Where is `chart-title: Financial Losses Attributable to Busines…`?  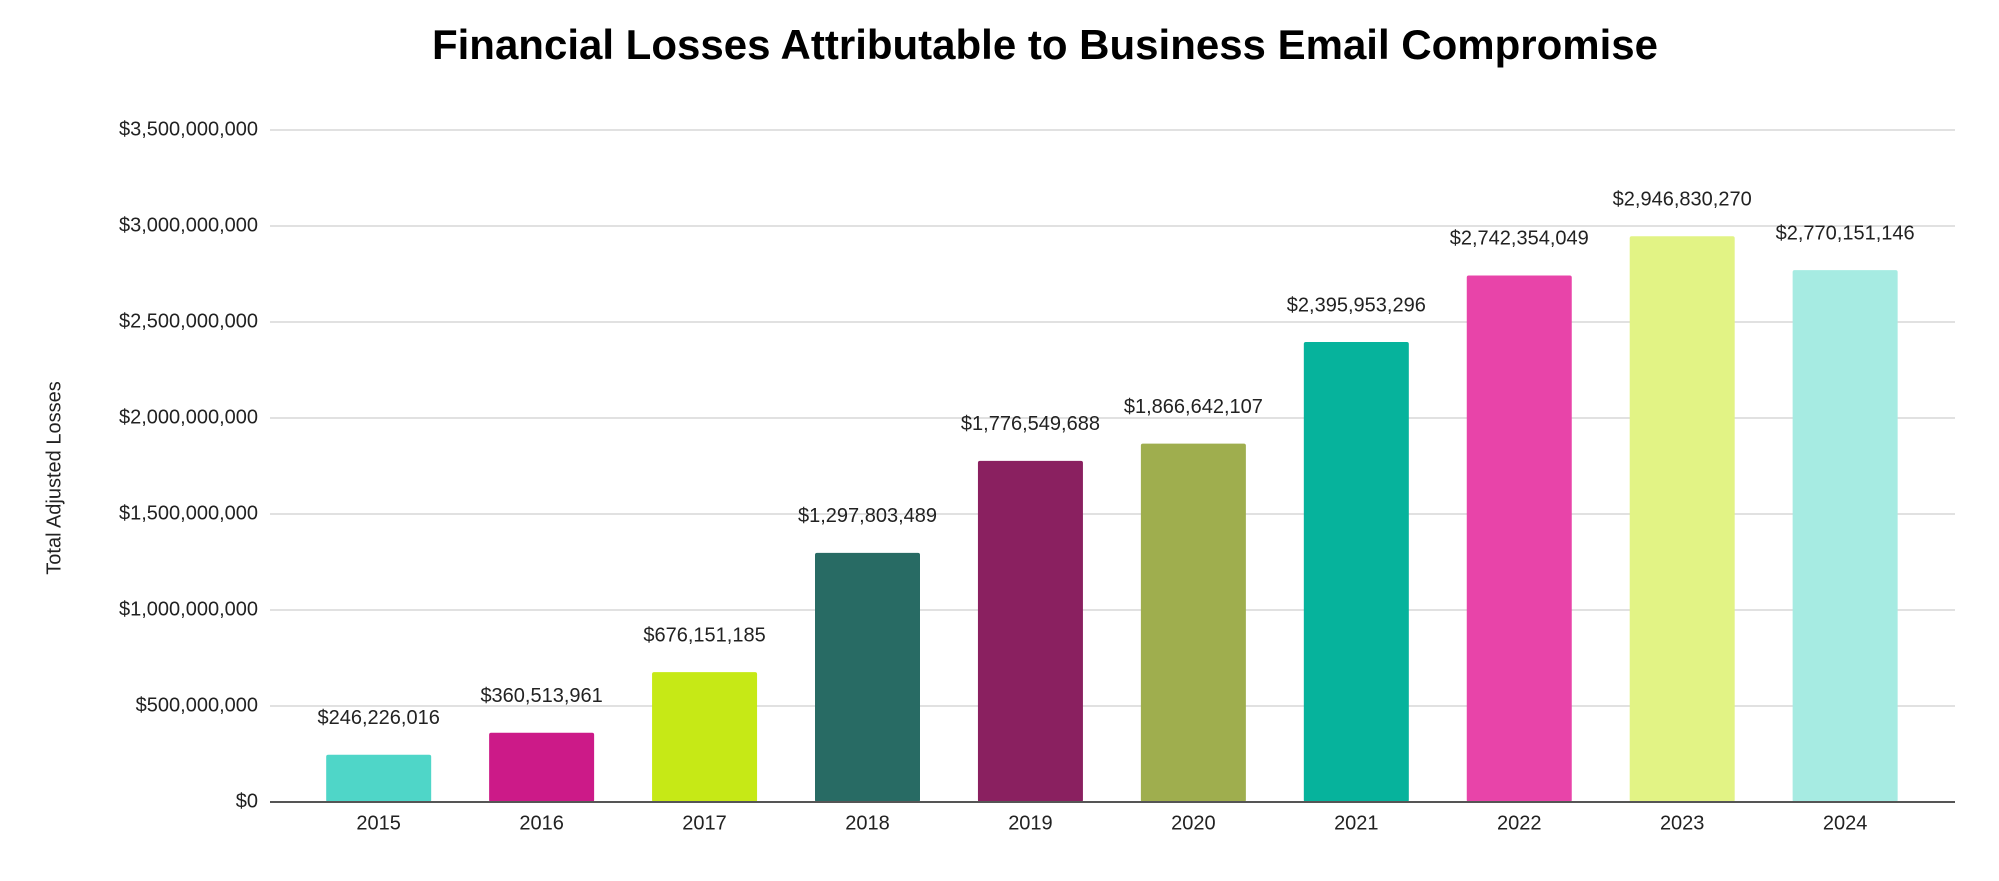
chart-title: Financial Losses Attributable to Busines… is located at coordinates (1045, 44).